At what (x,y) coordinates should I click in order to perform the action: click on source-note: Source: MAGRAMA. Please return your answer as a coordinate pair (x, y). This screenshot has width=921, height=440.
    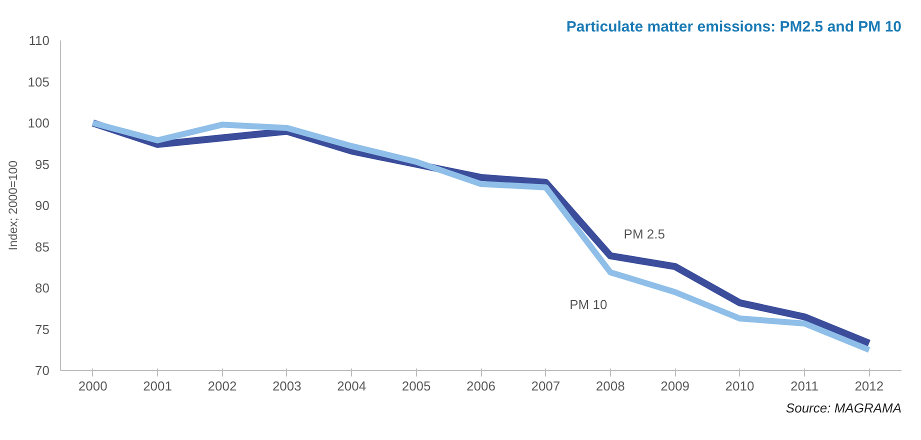
    Looking at the image, I should click on (844, 408).